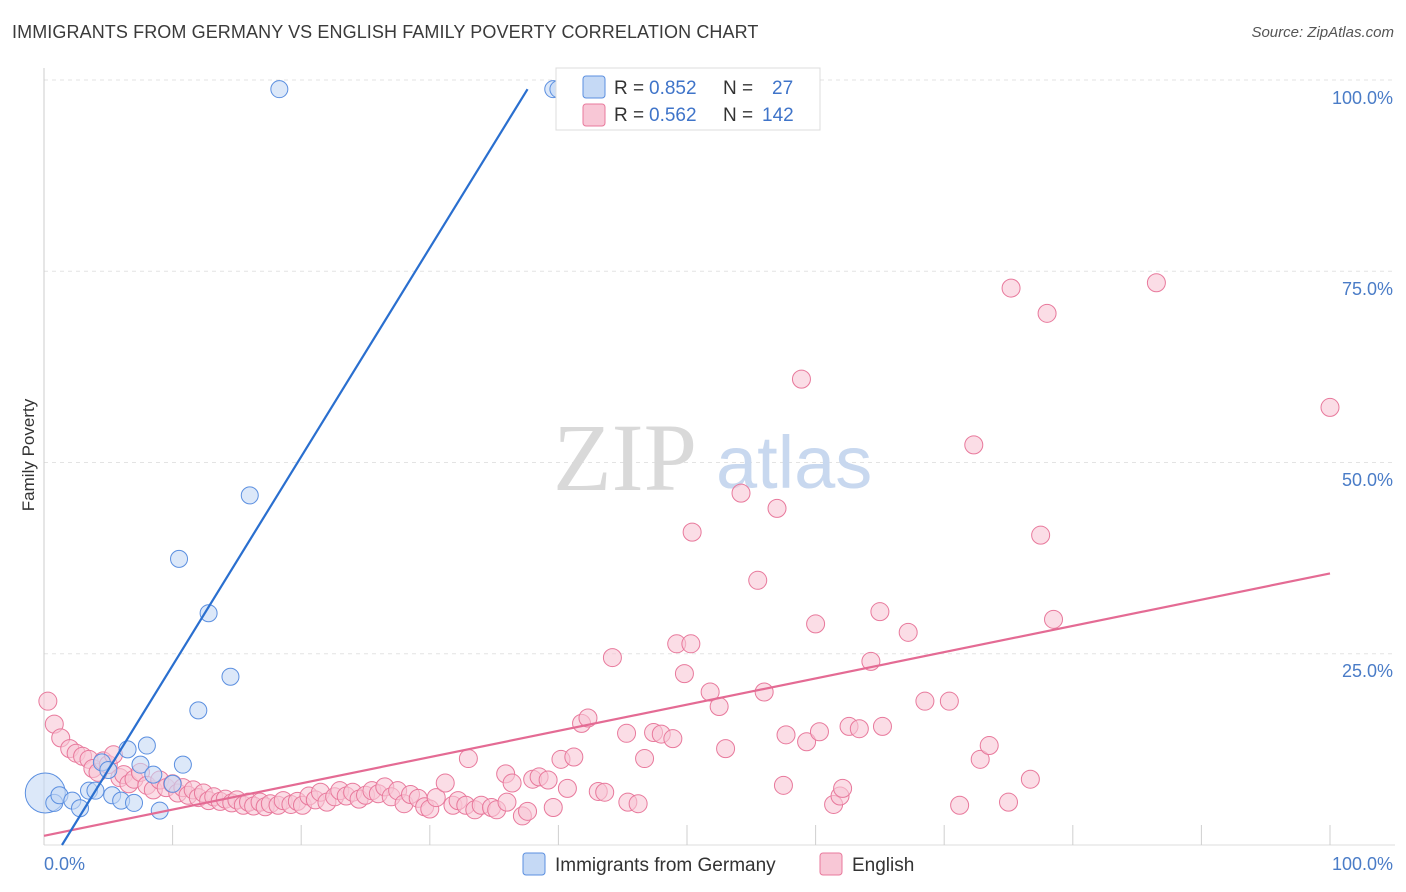  Describe the element at coordinates (831, 864) in the screenshot. I see `bottom-legend-swatch-english` at that location.